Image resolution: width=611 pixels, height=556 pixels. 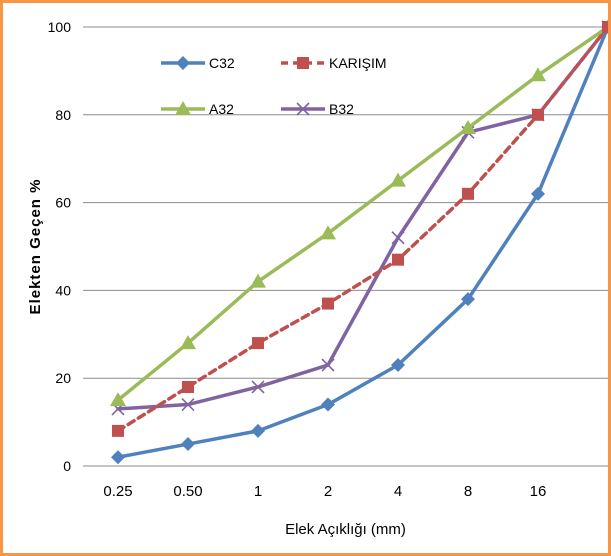 I want to click on legend-item: B32, so click(x=317, y=109).